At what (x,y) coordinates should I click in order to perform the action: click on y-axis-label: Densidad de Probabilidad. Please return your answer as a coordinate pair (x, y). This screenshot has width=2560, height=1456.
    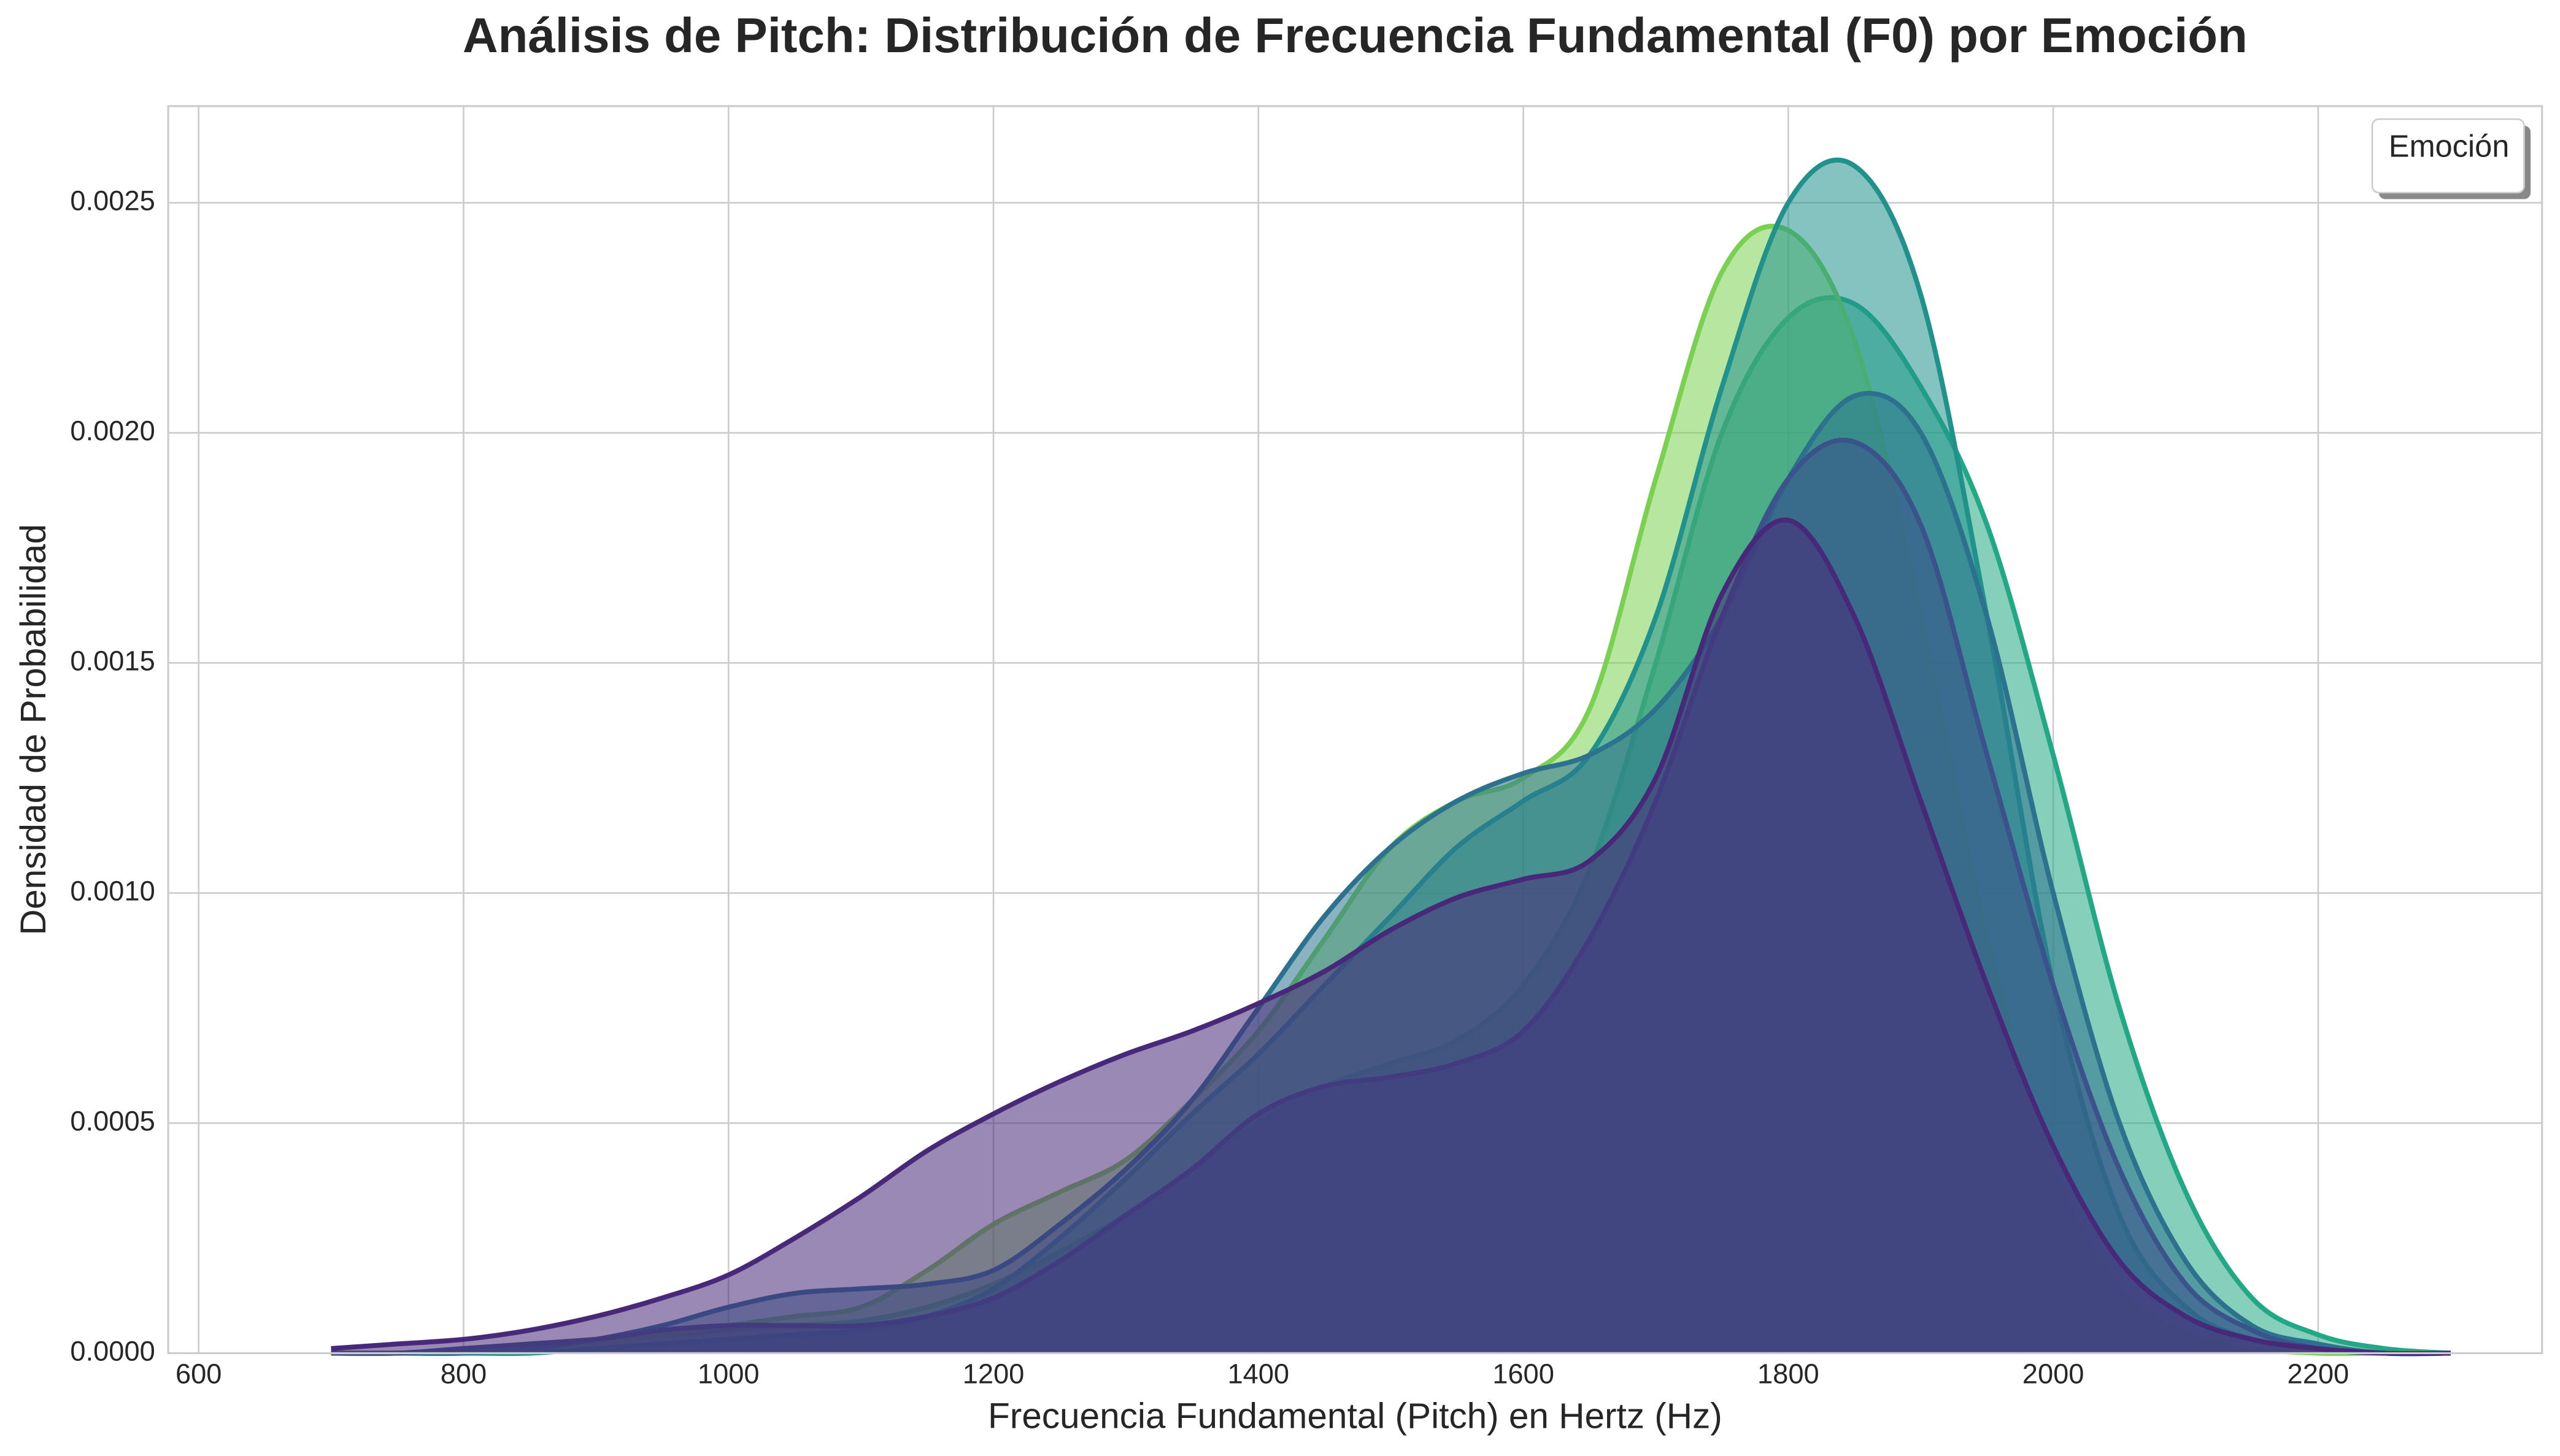
    Looking at the image, I should click on (33, 729).